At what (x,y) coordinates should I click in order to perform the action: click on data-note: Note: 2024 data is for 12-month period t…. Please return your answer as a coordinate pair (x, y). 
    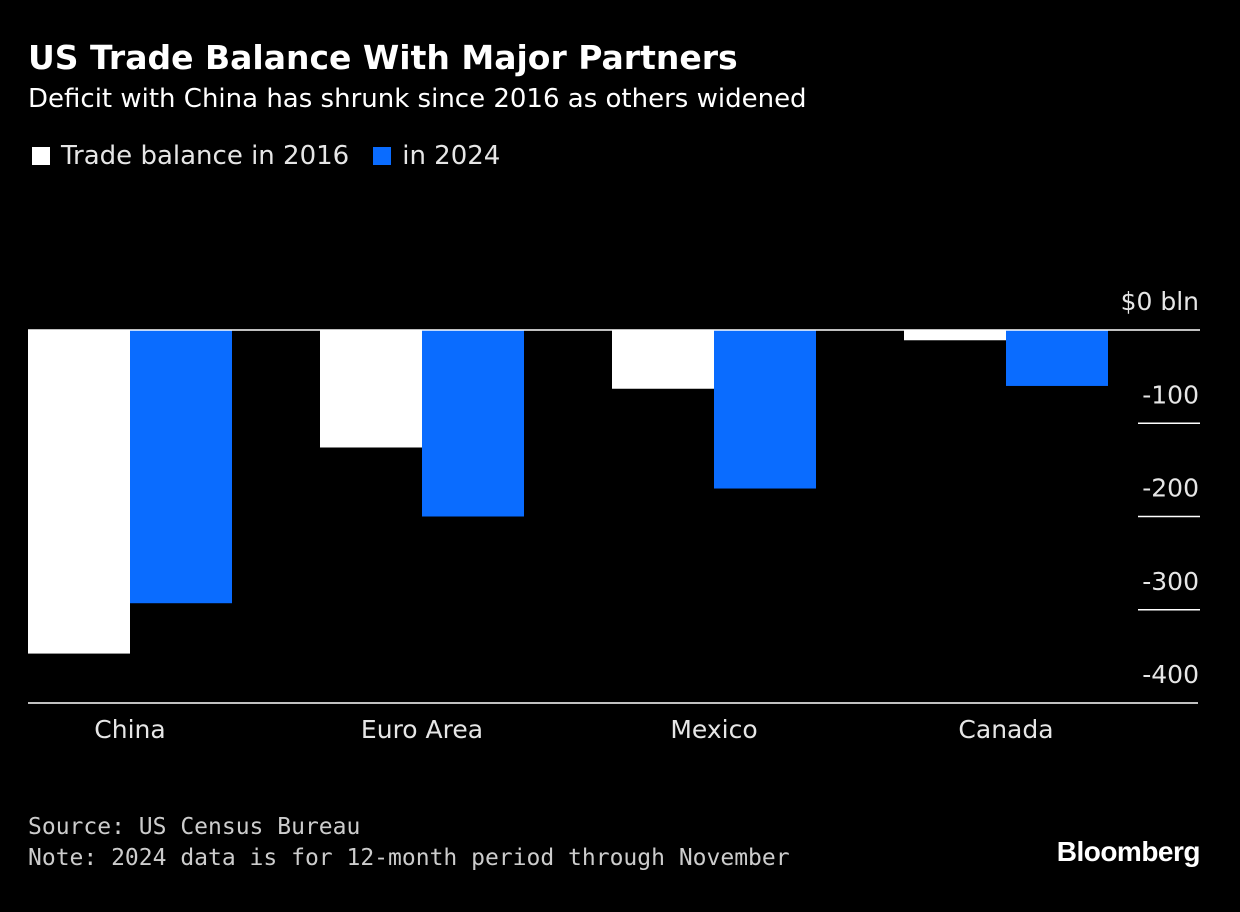
    Looking at the image, I should click on (409, 858).